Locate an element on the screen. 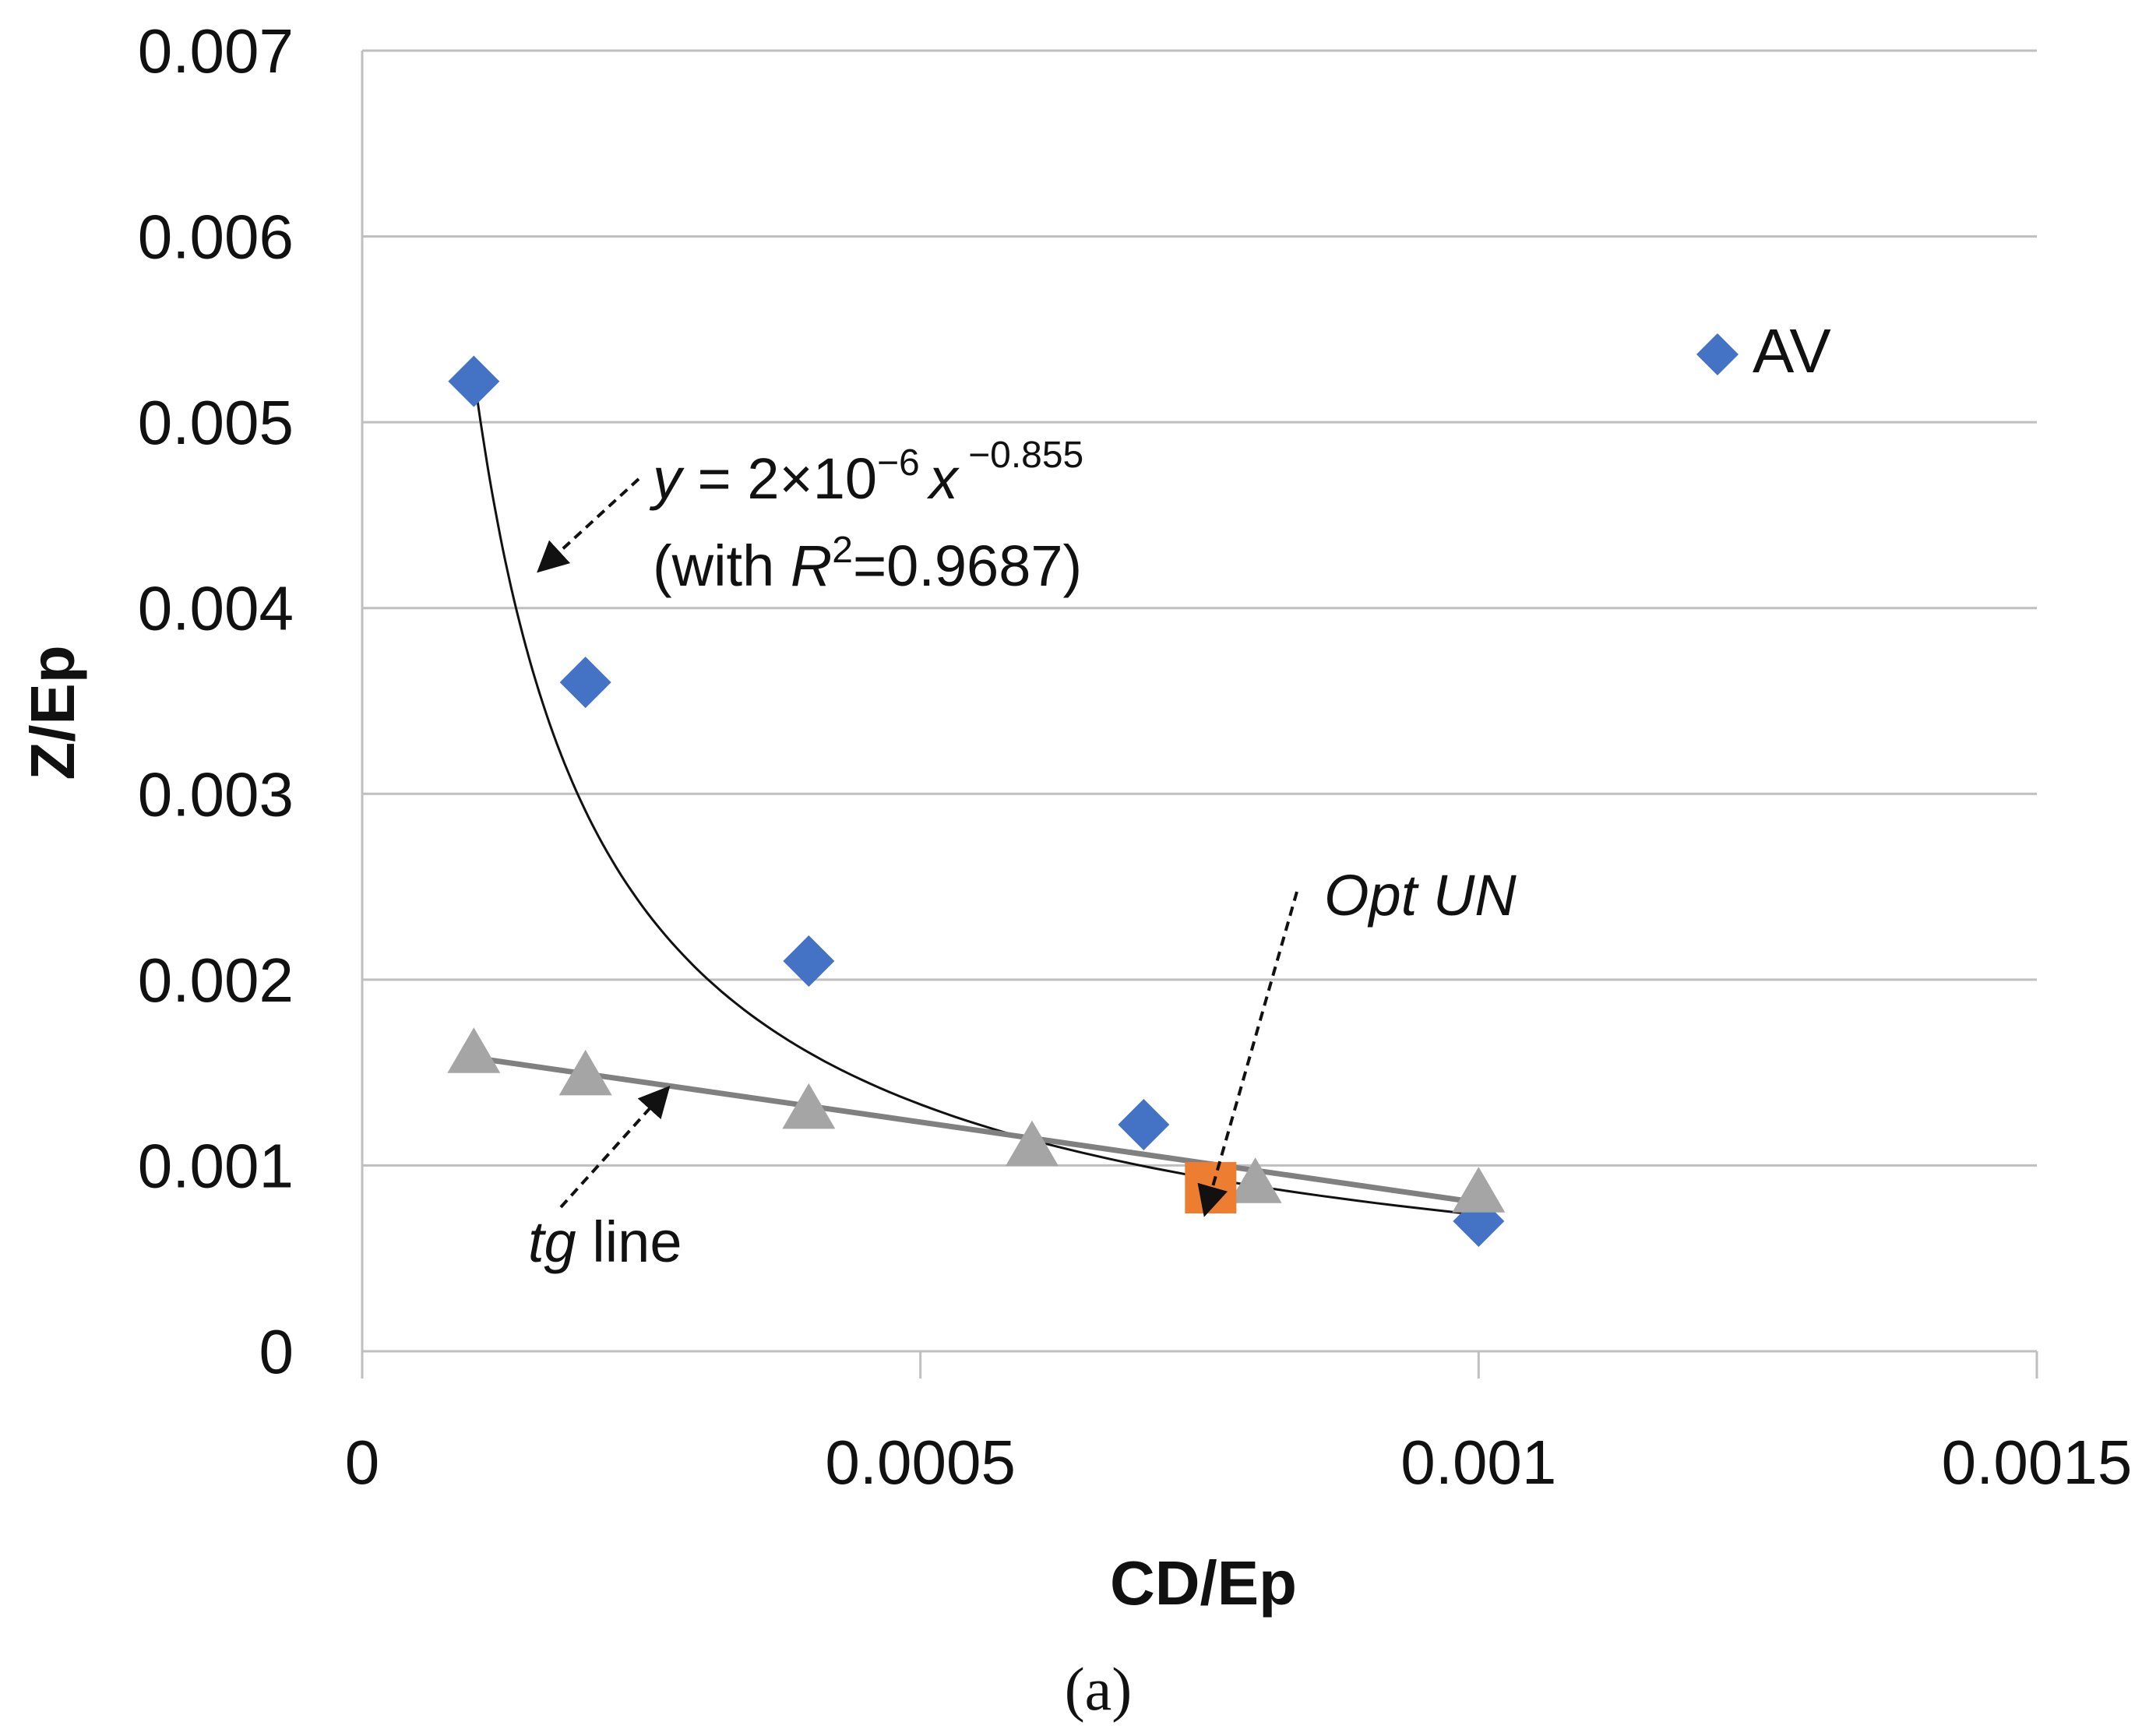  tangent-line is located at coordinates (976, 1131).